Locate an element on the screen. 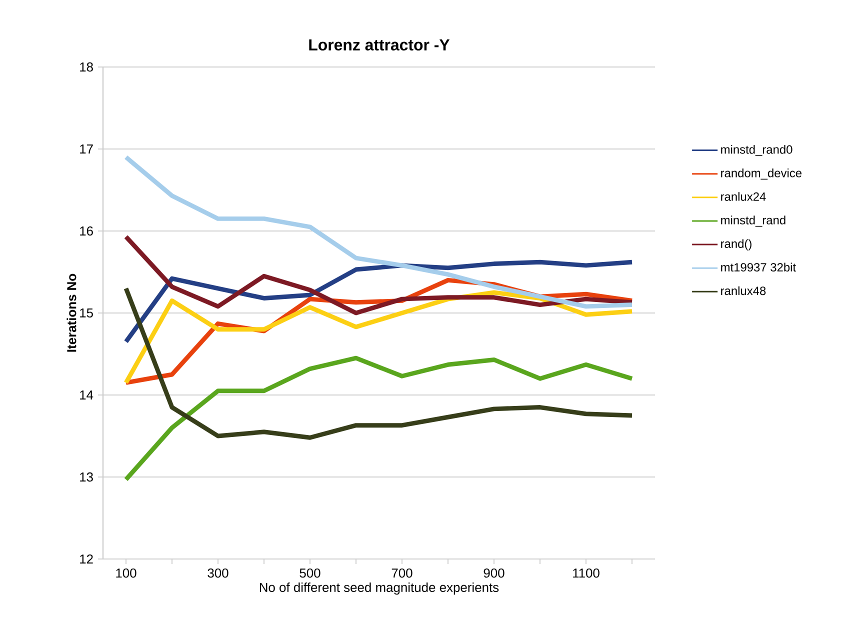  y-tick-label: 13 is located at coordinates (86, 477).